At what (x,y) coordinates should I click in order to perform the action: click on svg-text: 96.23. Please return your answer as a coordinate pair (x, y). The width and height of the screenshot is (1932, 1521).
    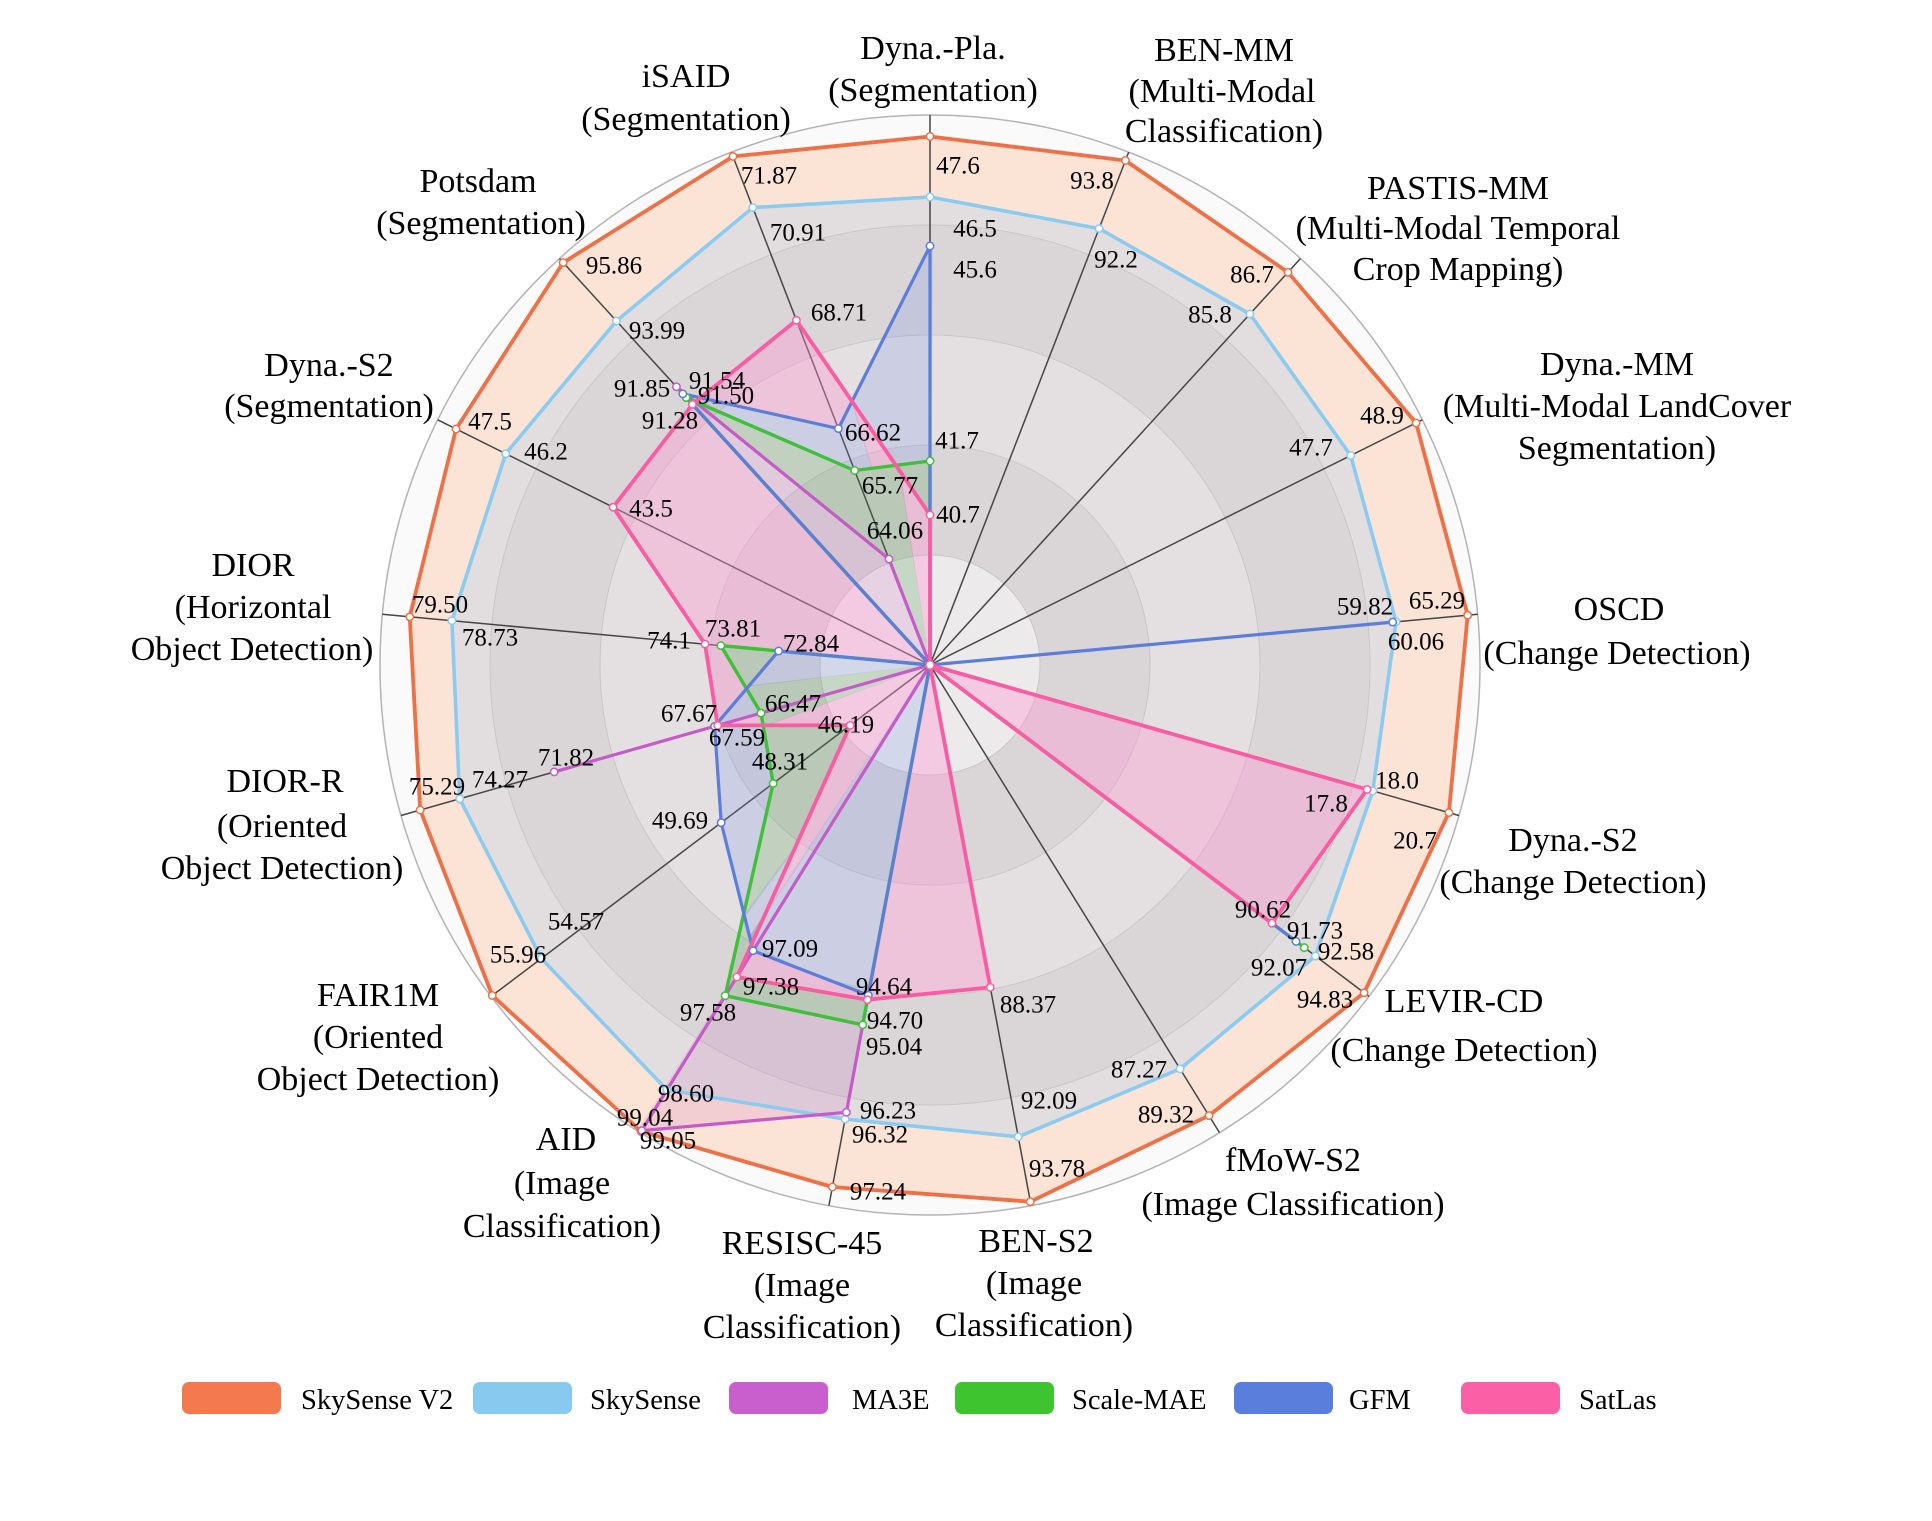
    Looking at the image, I should click on (888, 1111).